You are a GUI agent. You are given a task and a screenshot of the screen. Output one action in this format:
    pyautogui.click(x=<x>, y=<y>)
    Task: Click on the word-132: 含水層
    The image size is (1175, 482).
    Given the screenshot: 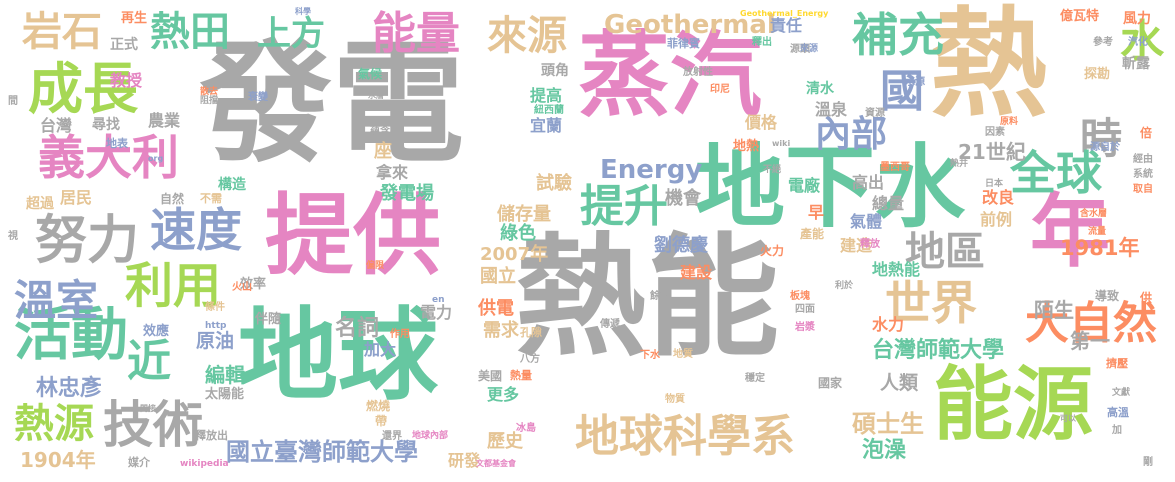 What is the action you would take?
    pyautogui.click(x=1094, y=214)
    